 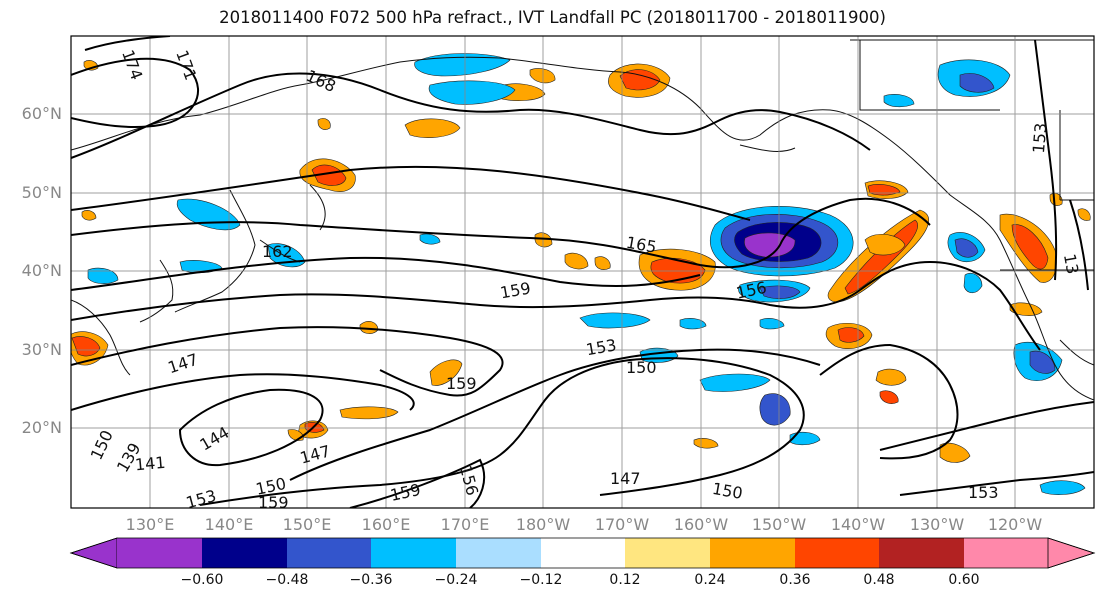 I want to click on lon-label: 130°W, so click(x=937, y=524).